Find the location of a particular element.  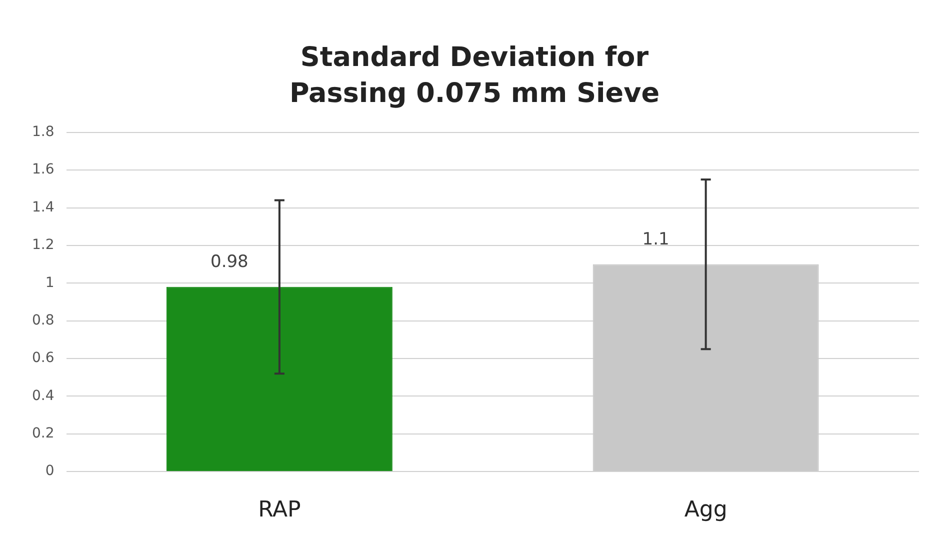

y-tick-label: 0.6 is located at coordinates (43, 358).